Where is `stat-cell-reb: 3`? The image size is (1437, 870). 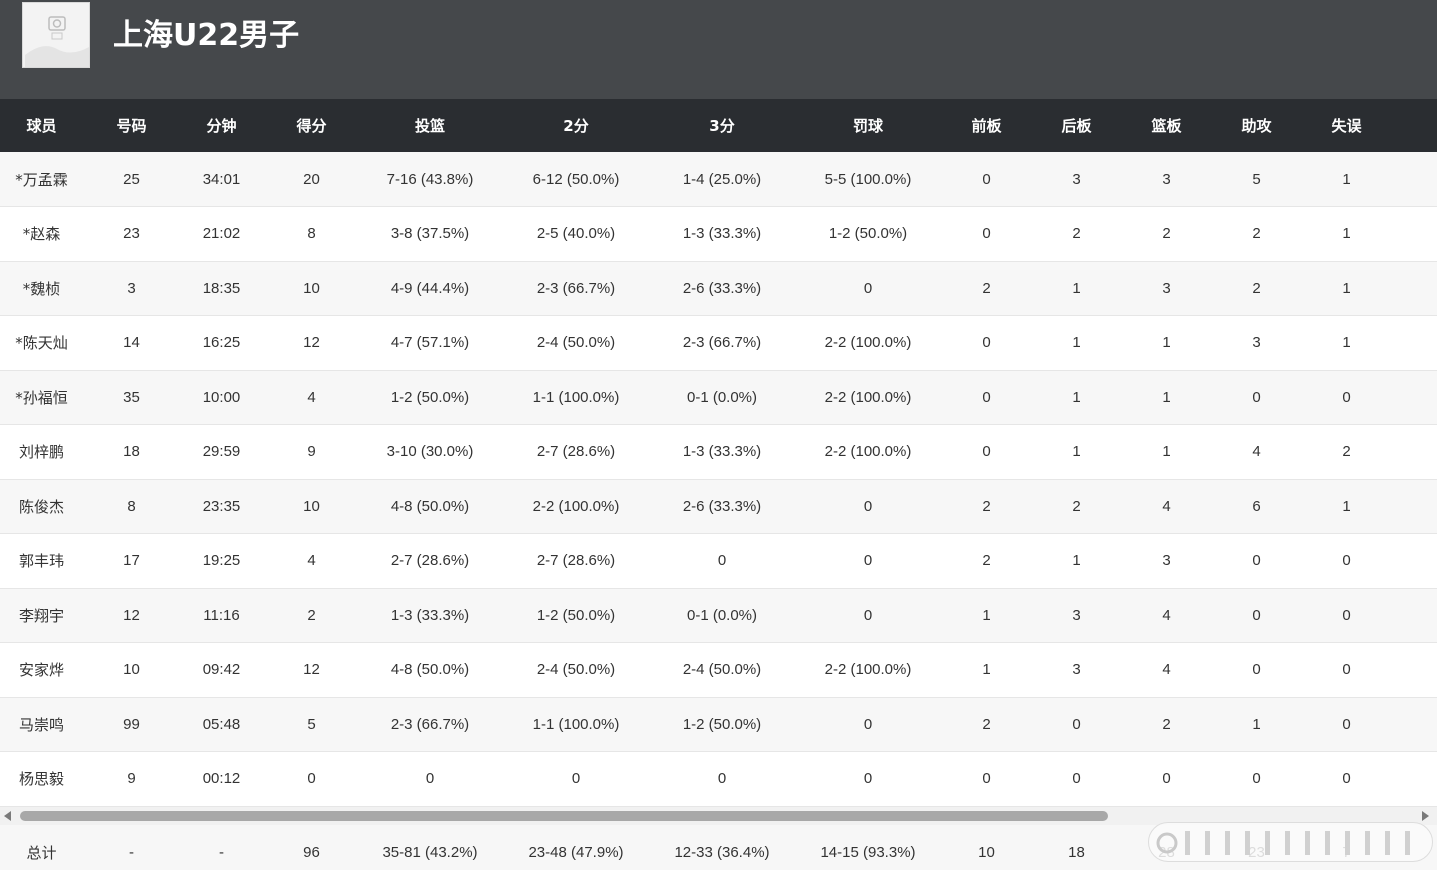 stat-cell-reb: 3 is located at coordinates (1166, 288).